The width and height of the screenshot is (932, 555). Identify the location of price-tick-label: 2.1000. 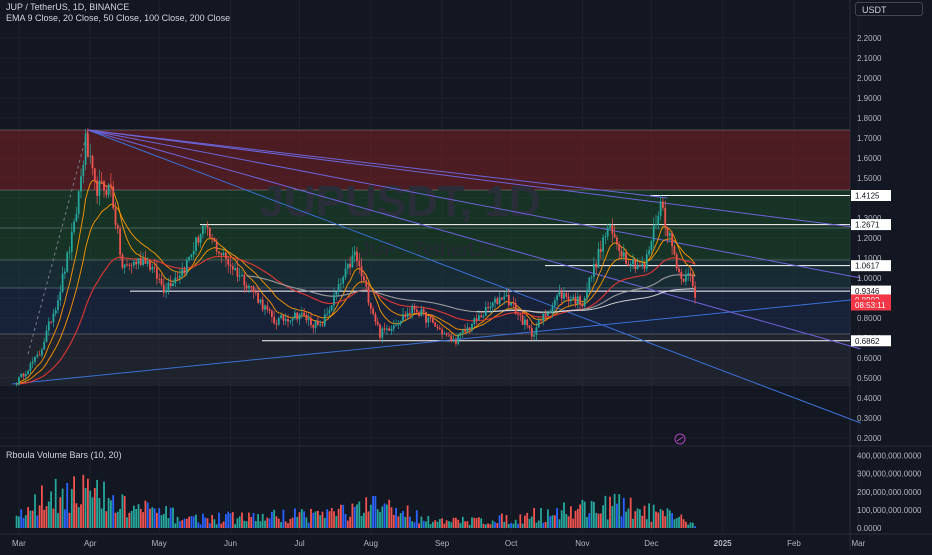
(869, 58).